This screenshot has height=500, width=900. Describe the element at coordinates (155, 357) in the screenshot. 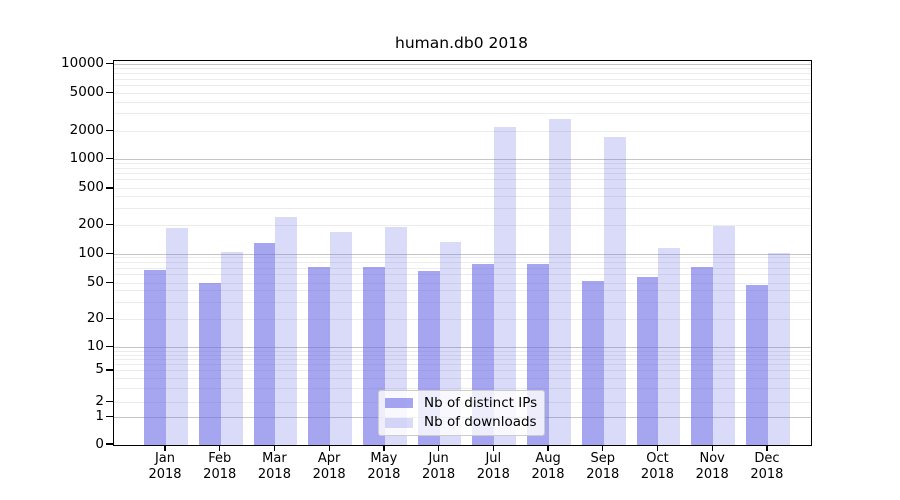

I see `bar-ips-jan` at that location.